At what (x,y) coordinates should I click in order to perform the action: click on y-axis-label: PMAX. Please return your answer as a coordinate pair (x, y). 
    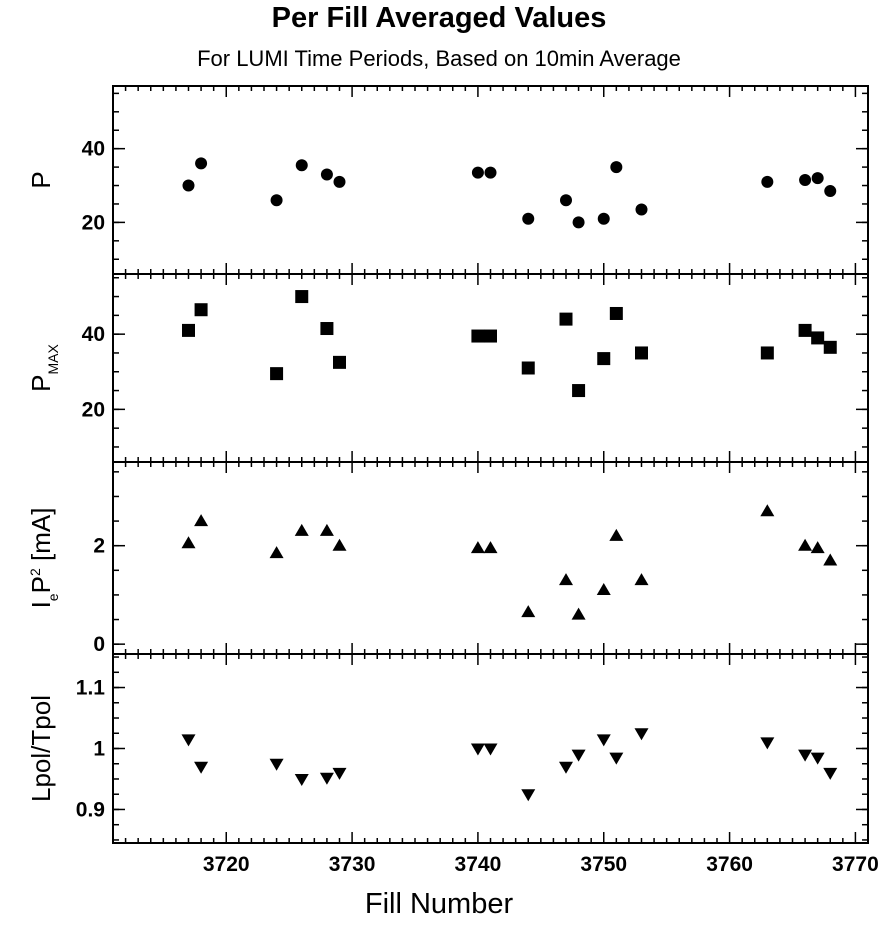
    Looking at the image, I should click on (43, 368).